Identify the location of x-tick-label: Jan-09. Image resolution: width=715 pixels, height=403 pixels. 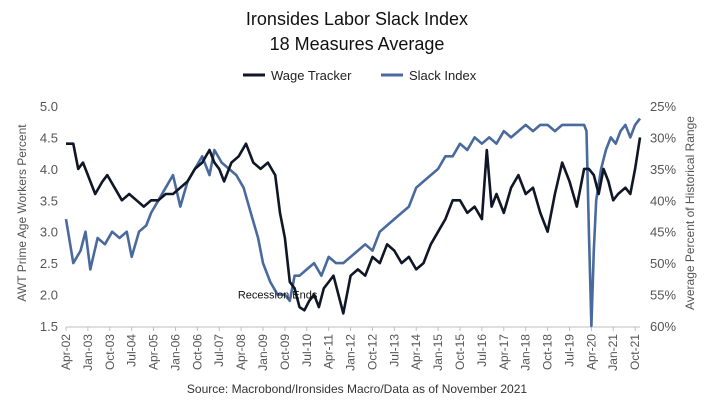
(263, 352).